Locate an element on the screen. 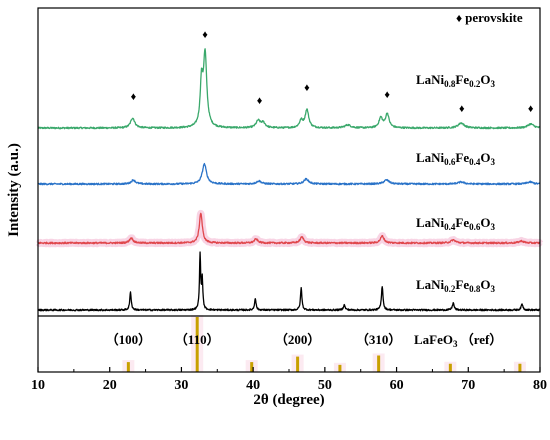 This screenshot has width=550, height=440. series-label: LaNi0.2Fe0.8O3 is located at coordinates (456, 285).